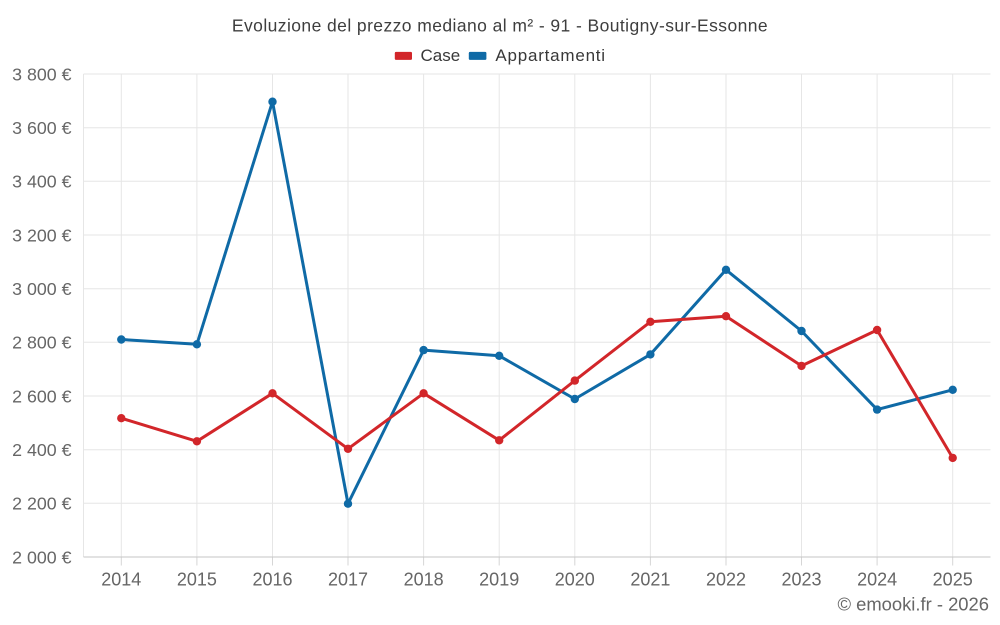  Describe the element at coordinates (41, 557) in the screenshot. I see `svg-text: 2 000 €` at that location.